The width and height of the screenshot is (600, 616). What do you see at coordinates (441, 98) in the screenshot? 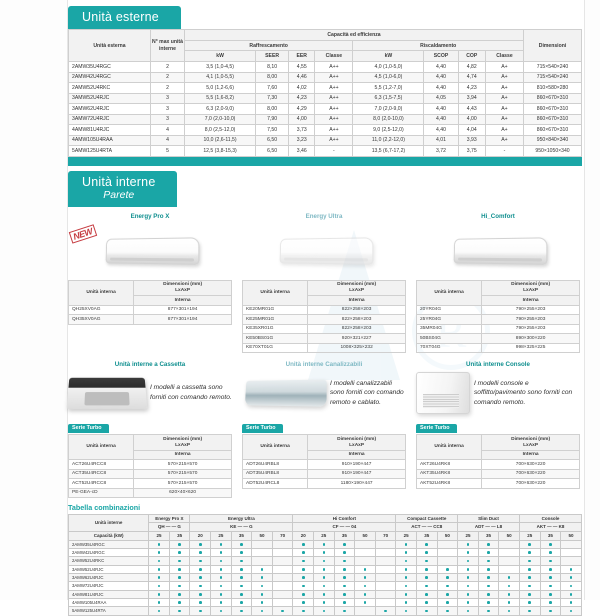
I see `outdoor-scop: 4,05` at bounding box center [441, 98].